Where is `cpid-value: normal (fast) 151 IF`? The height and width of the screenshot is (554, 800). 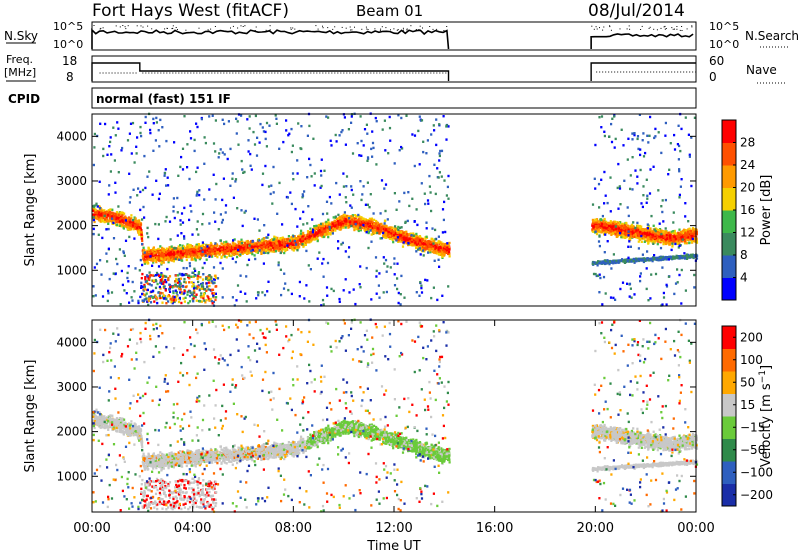
cpid-value: normal (fast) 151 IF is located at coordinates (163, 99).